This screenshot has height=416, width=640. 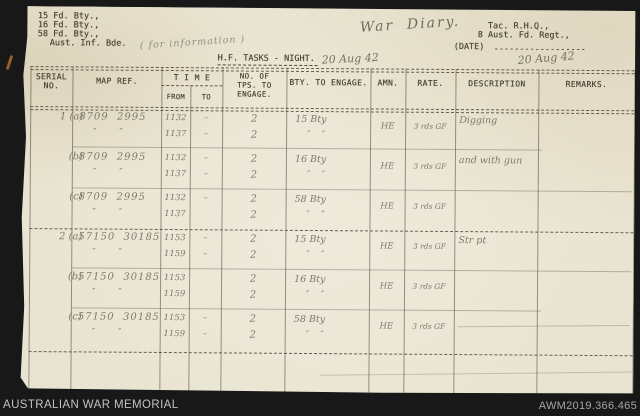 What do you see at coordinates (350, 59) in the screenshot?
I see `pencil-date-left: 20 Aug 42` at bounding box center [350, 59].